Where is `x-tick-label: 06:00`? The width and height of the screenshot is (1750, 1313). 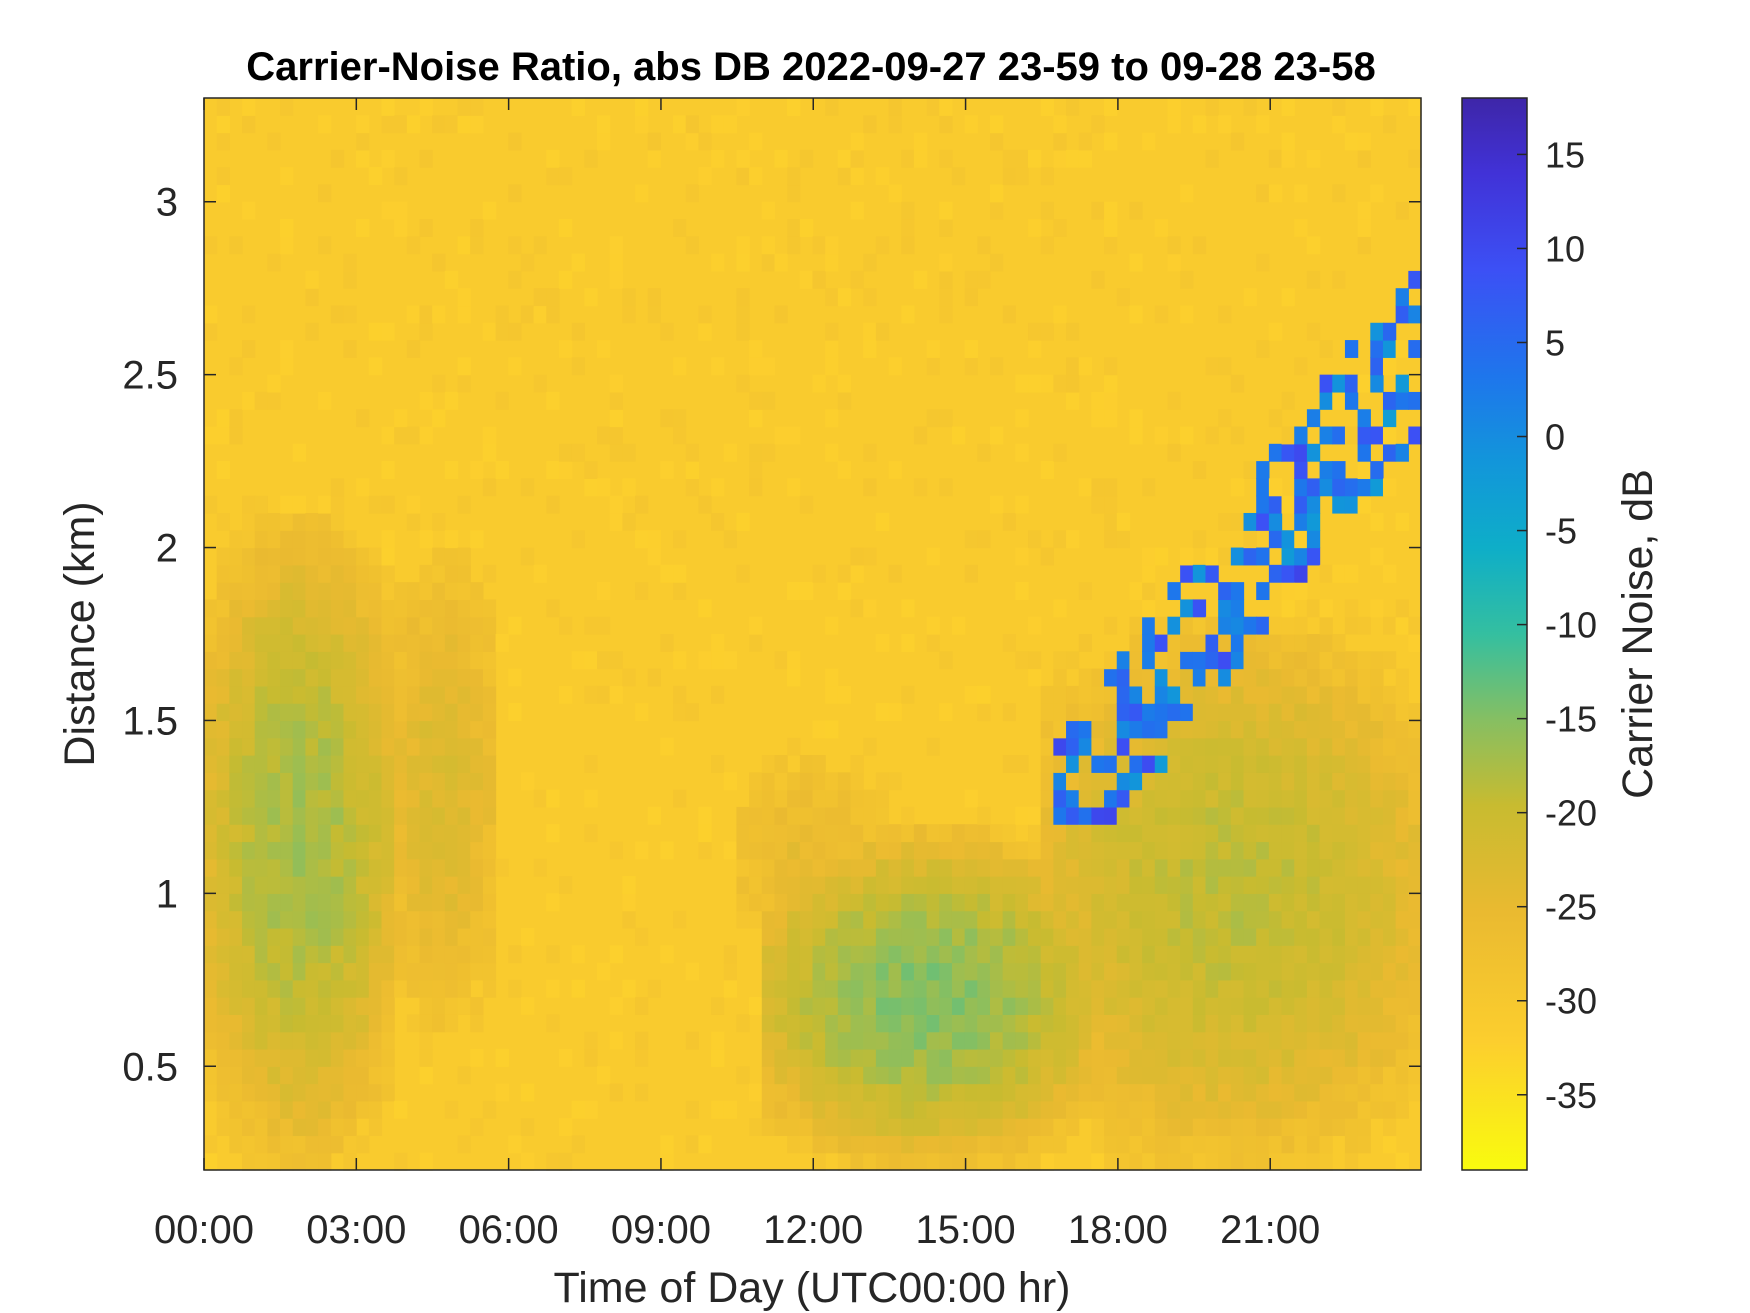 x-tick-label: 06:00 is located at coordinates (509, 1230).